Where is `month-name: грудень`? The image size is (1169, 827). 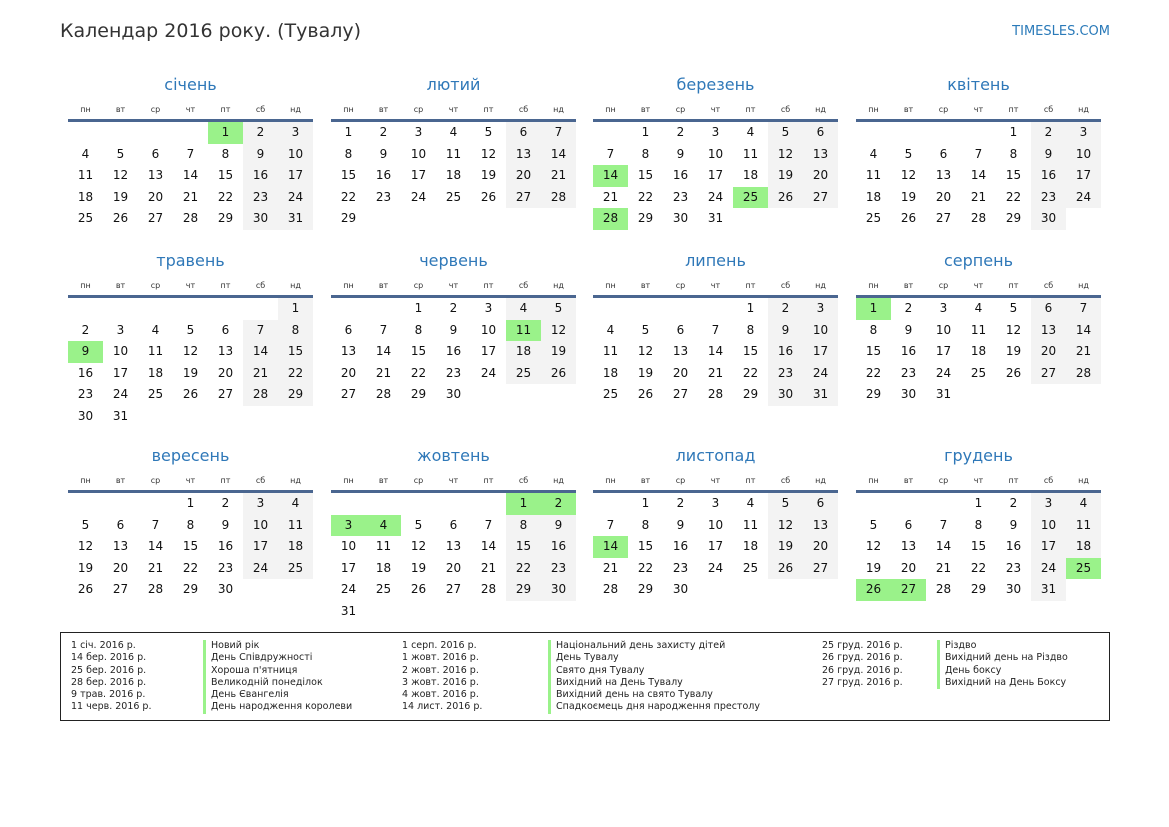 month-name: грудень is located at coordinates (978, 455).